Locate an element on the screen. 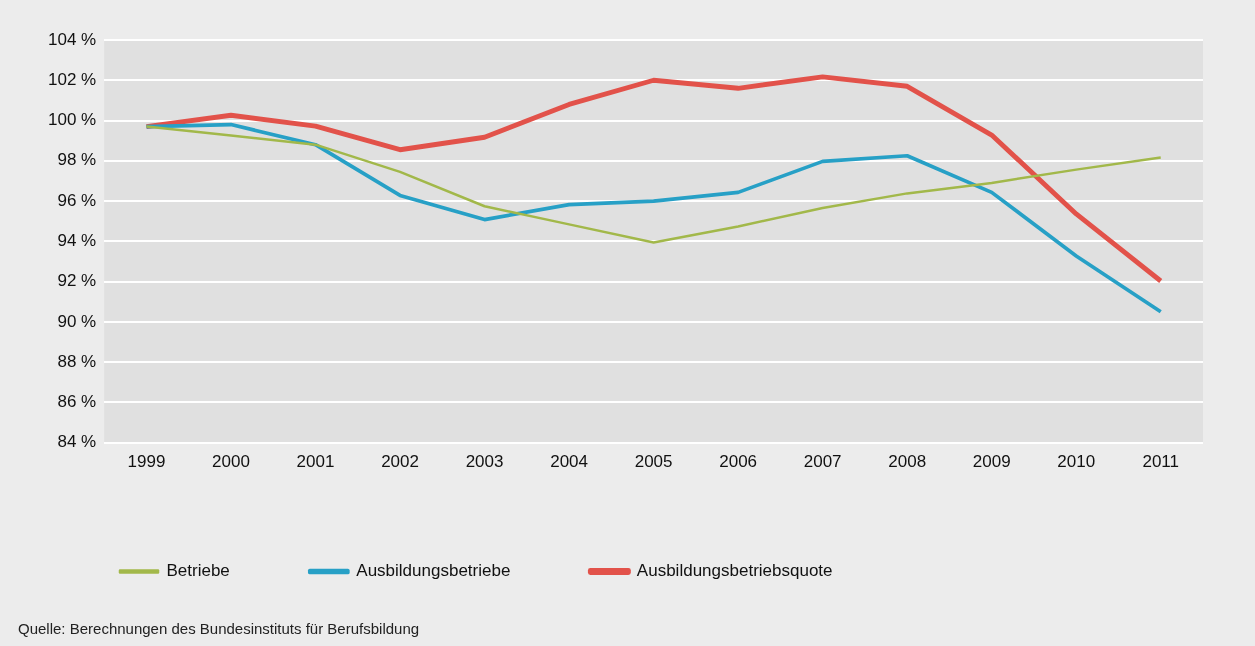  legend-label: Ausbildungsbetriebsquote is located at coordinates (734, 571).